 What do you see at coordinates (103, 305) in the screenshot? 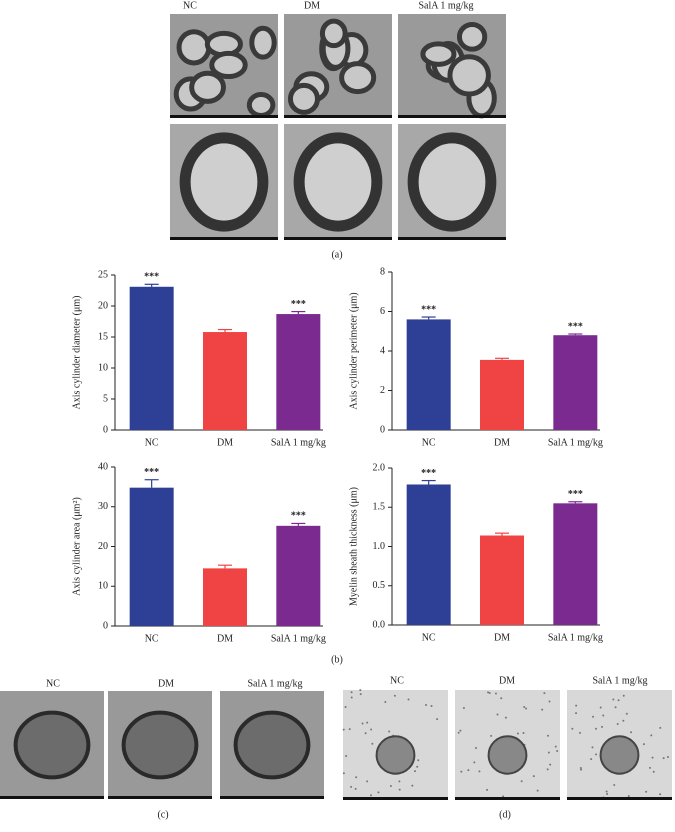
I see `y-tick-label: 20` at bounding box center [103, 305].